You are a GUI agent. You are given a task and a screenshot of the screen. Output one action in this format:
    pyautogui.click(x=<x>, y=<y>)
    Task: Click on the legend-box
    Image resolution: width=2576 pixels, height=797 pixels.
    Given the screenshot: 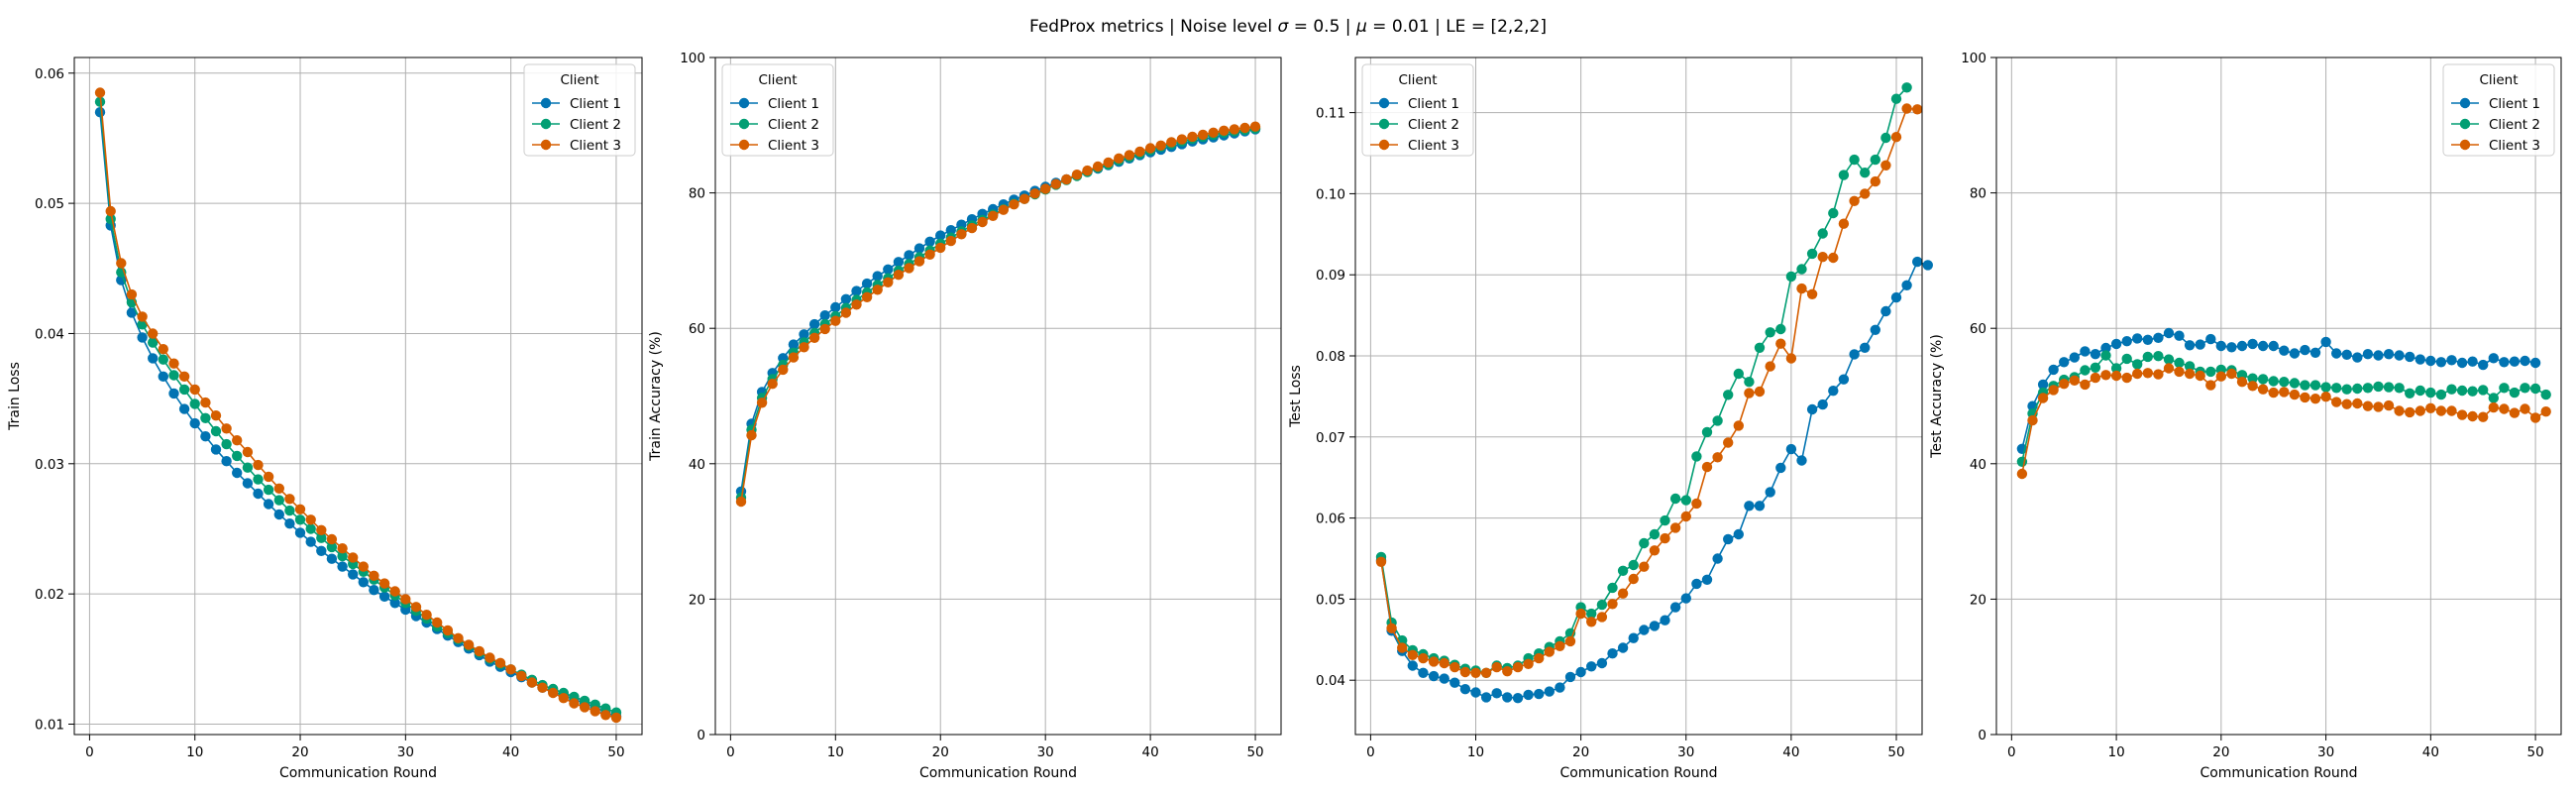 What is the action you would take?
    pyautogui.click(x=777, y=110)
    